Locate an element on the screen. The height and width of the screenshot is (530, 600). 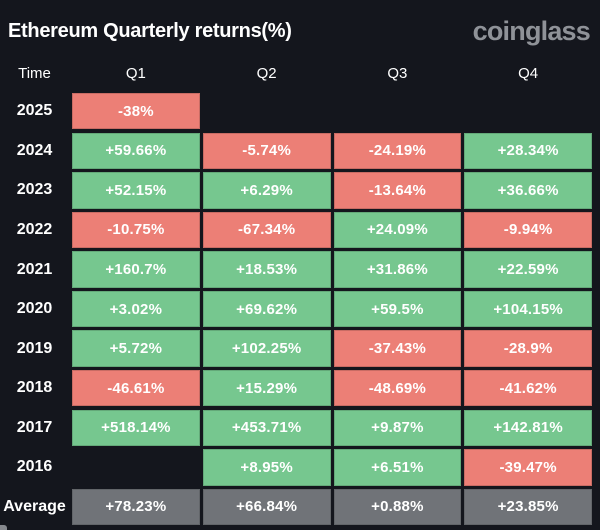
value-cell: +22.59% is located at coordinates (528, 269).